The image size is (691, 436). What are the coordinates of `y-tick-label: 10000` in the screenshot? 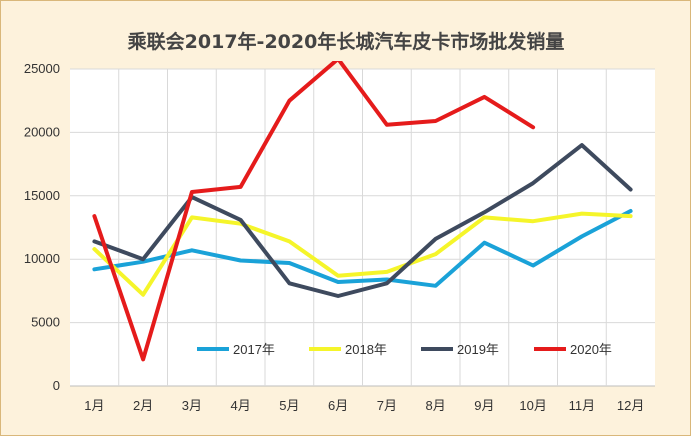 It's located at (42, 258).